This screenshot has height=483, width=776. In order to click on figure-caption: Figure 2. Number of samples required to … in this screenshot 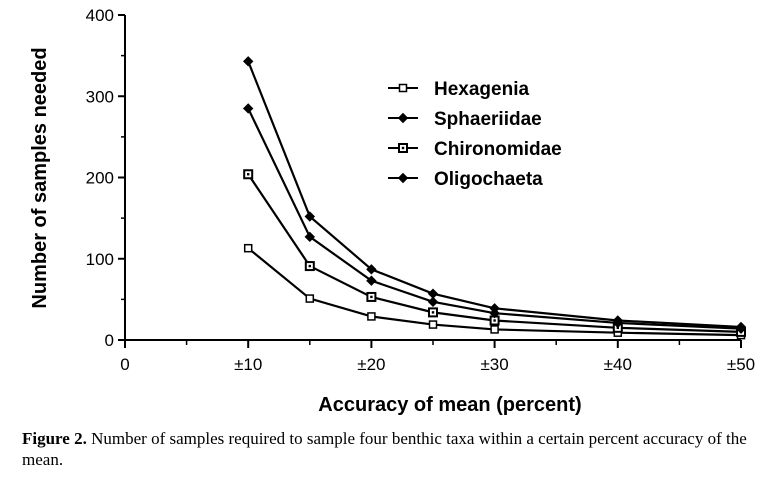, I will do `click(392, 449)`.